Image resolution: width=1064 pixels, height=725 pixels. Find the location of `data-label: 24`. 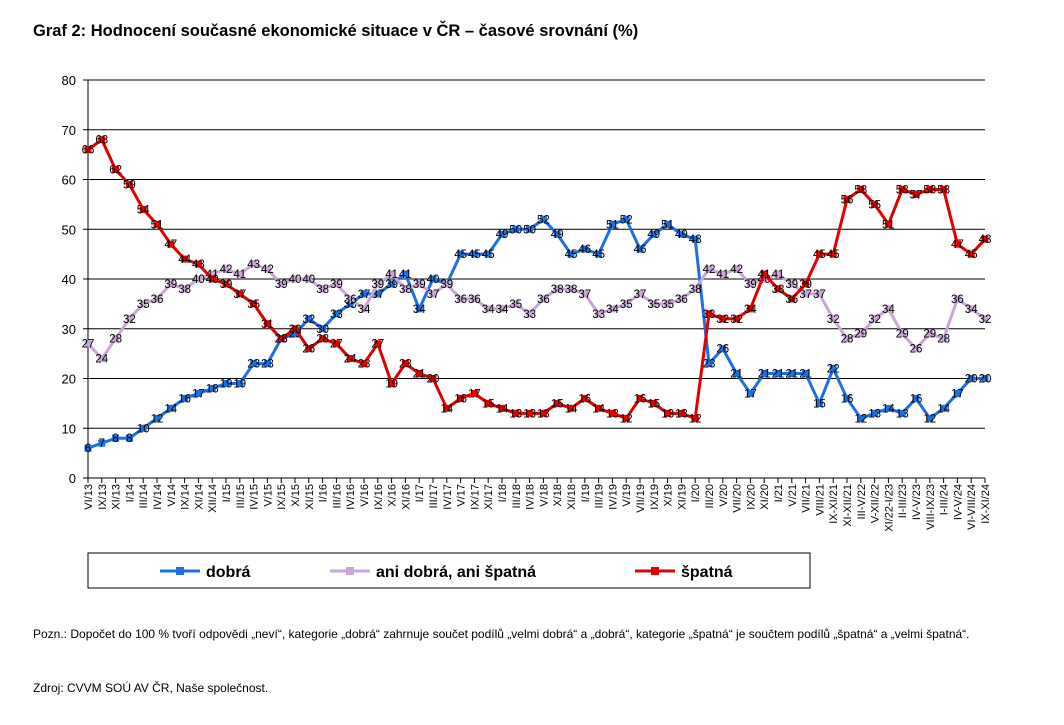

data-label: 24 is located at coordinates (350, 360).